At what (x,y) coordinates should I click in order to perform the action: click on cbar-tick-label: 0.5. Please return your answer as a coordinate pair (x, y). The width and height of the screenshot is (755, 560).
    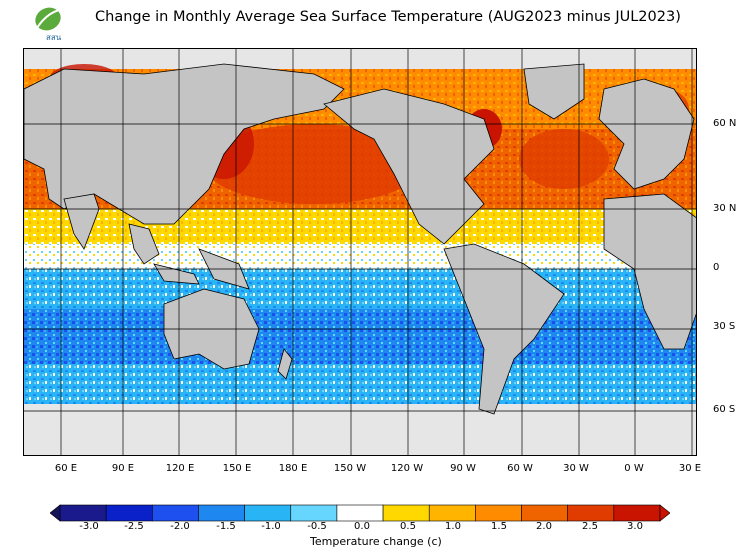
    Looking at the image, I should click on (408, 526).